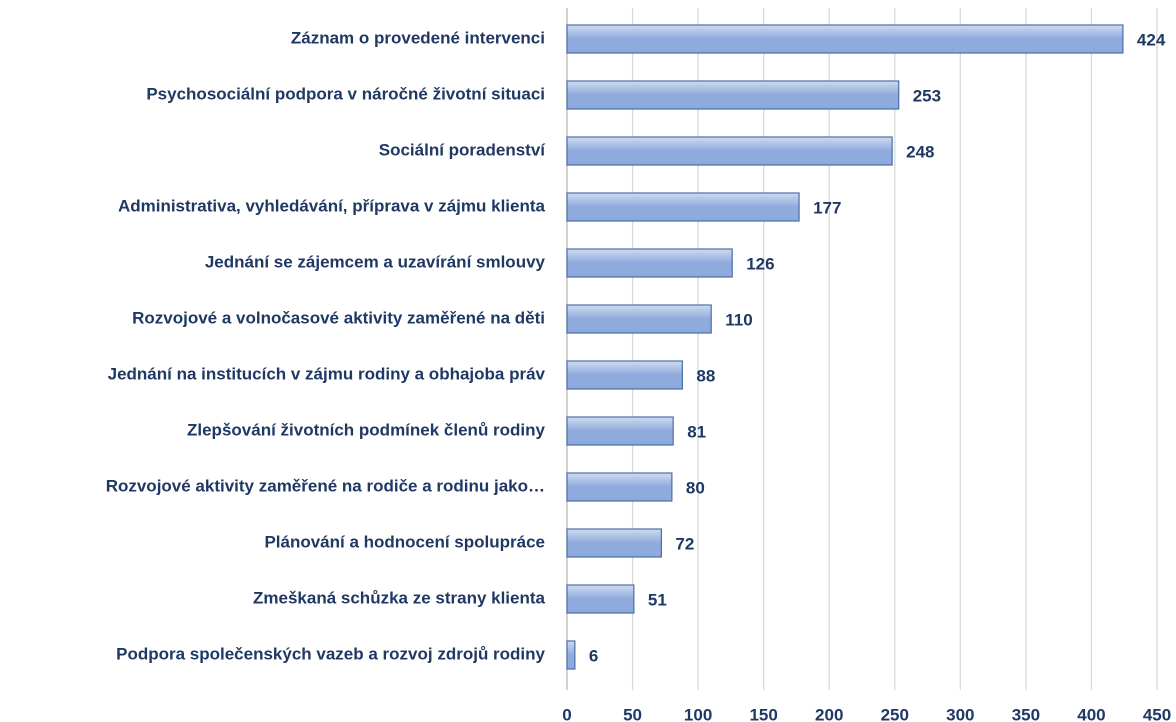  What do you see at coordinates (1151, 39) in the screenshot?
I see `value-label: 424` at bounding box center [1151, 39].